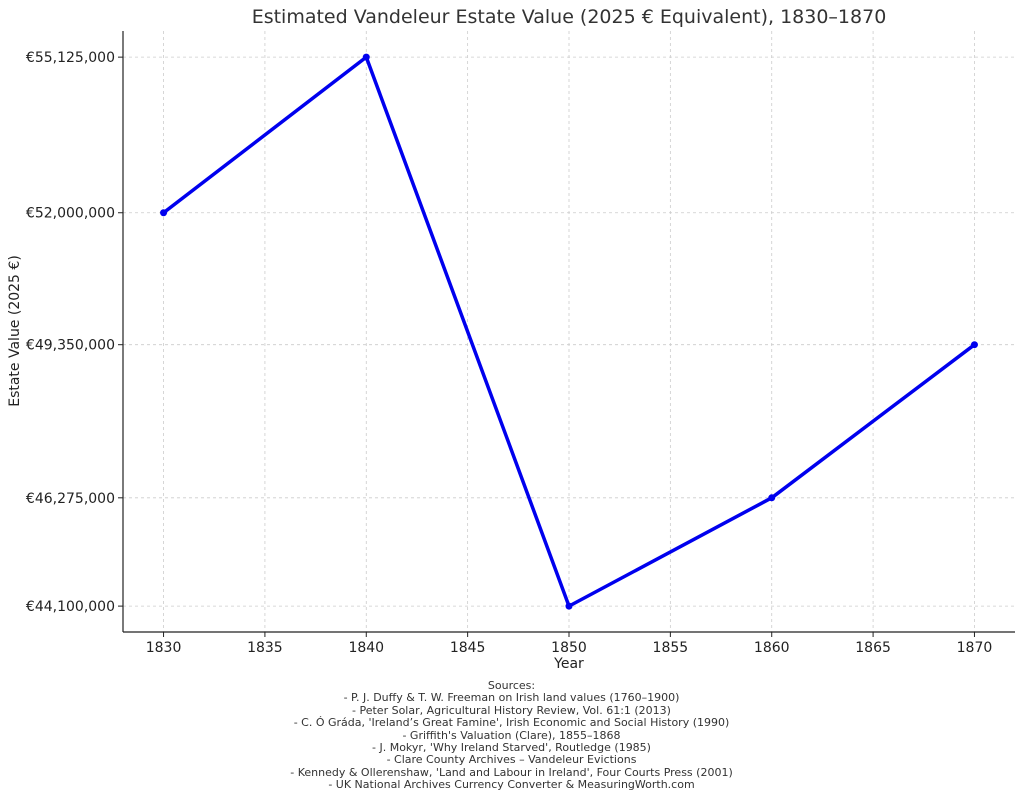 This screenshot has width=1023, height=799. I want to click on x-tick-label: 1870, so click(975, 648).